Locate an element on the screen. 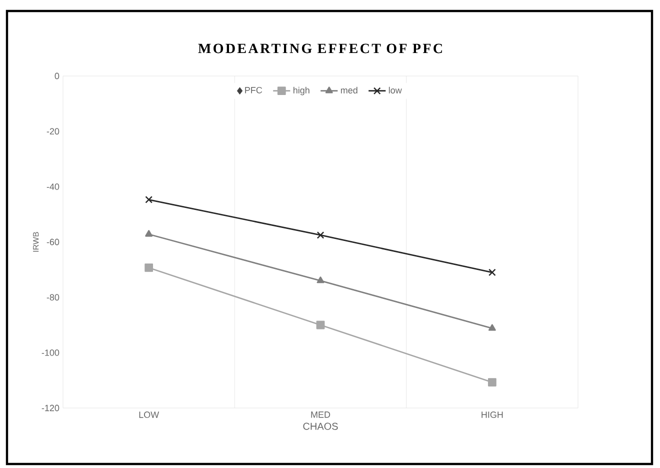 This screenshot has height=468, width=660. x-tick-label: MED is located at coordinates (320, 415).